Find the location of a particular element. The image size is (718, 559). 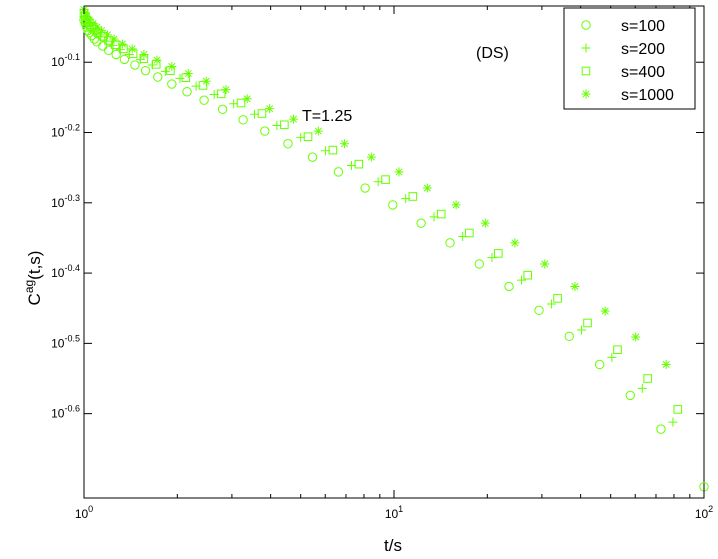

annotation-ds: (DS) is located at coordinates (492, 53).